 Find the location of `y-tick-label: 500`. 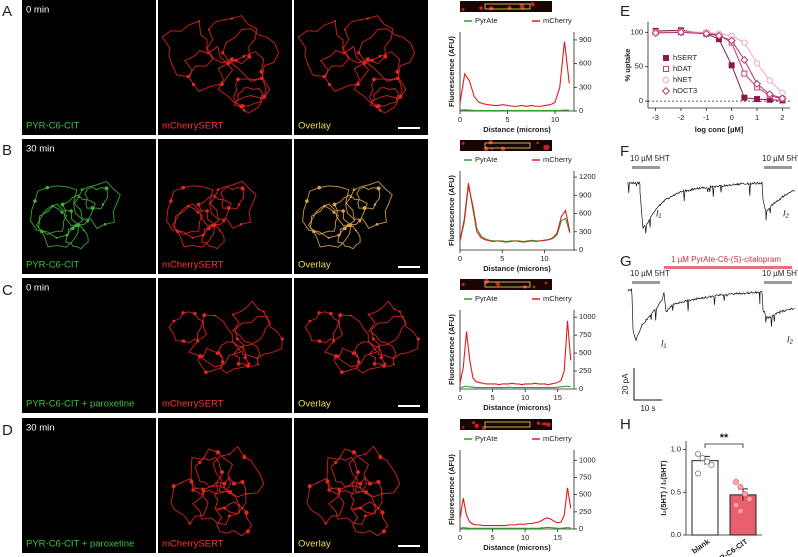

y-tick-label: 500 is located at coordinates (585, 494).